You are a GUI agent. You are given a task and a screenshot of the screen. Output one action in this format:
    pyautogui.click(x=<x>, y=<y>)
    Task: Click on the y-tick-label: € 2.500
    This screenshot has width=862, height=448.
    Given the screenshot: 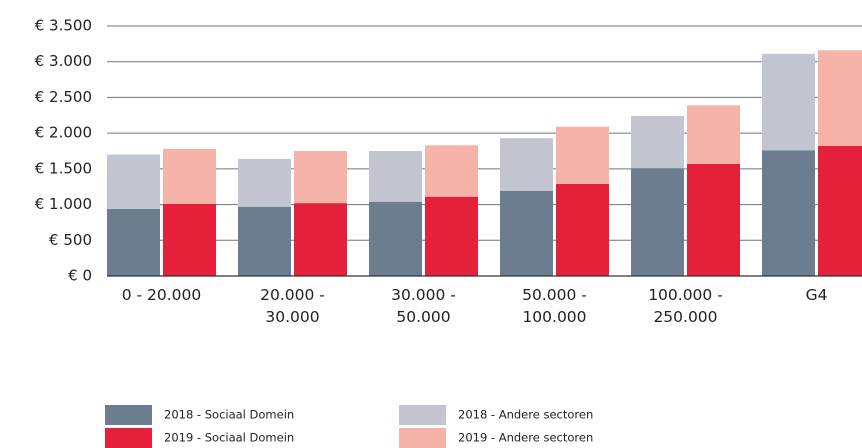 What is the action you would take?
    pyautogui.click(x=63, y=97)
    